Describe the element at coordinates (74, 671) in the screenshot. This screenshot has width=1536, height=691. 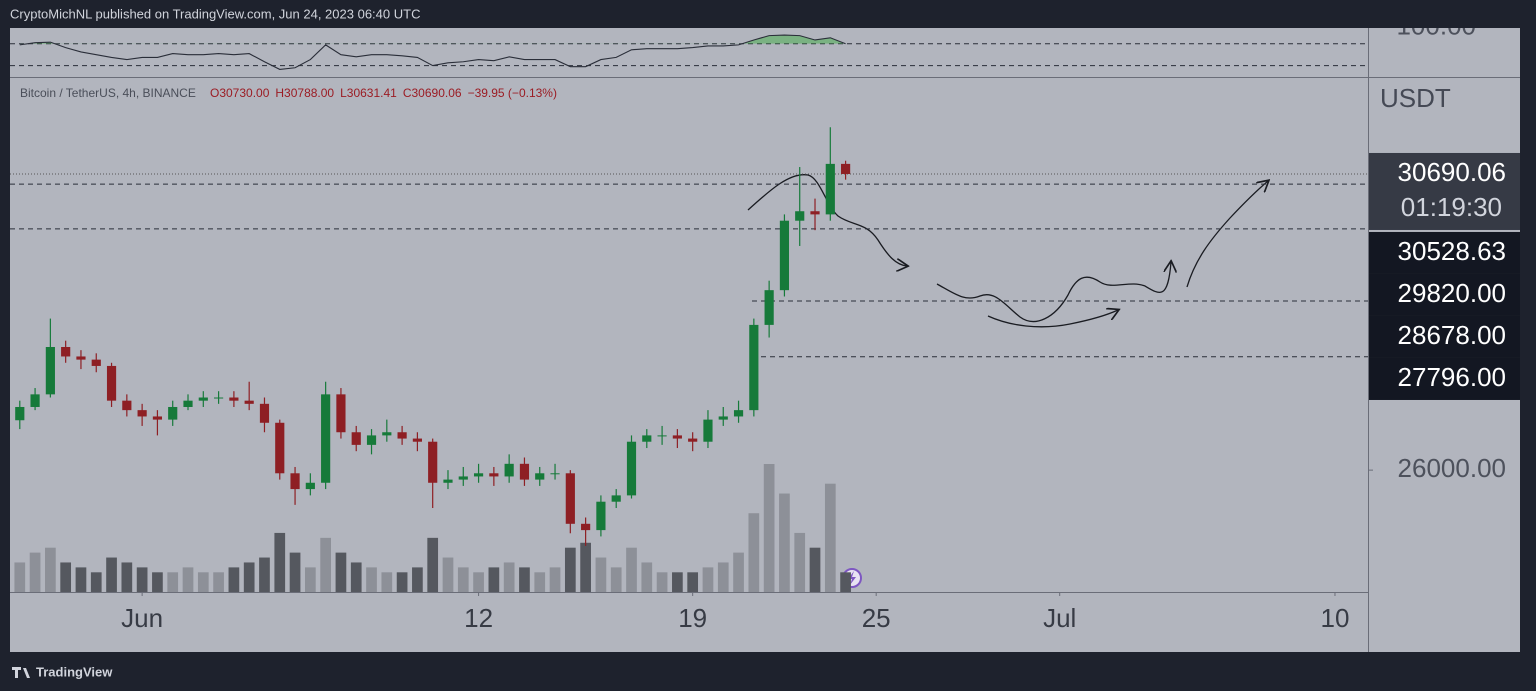
I see `brand: TradingView` at that location.